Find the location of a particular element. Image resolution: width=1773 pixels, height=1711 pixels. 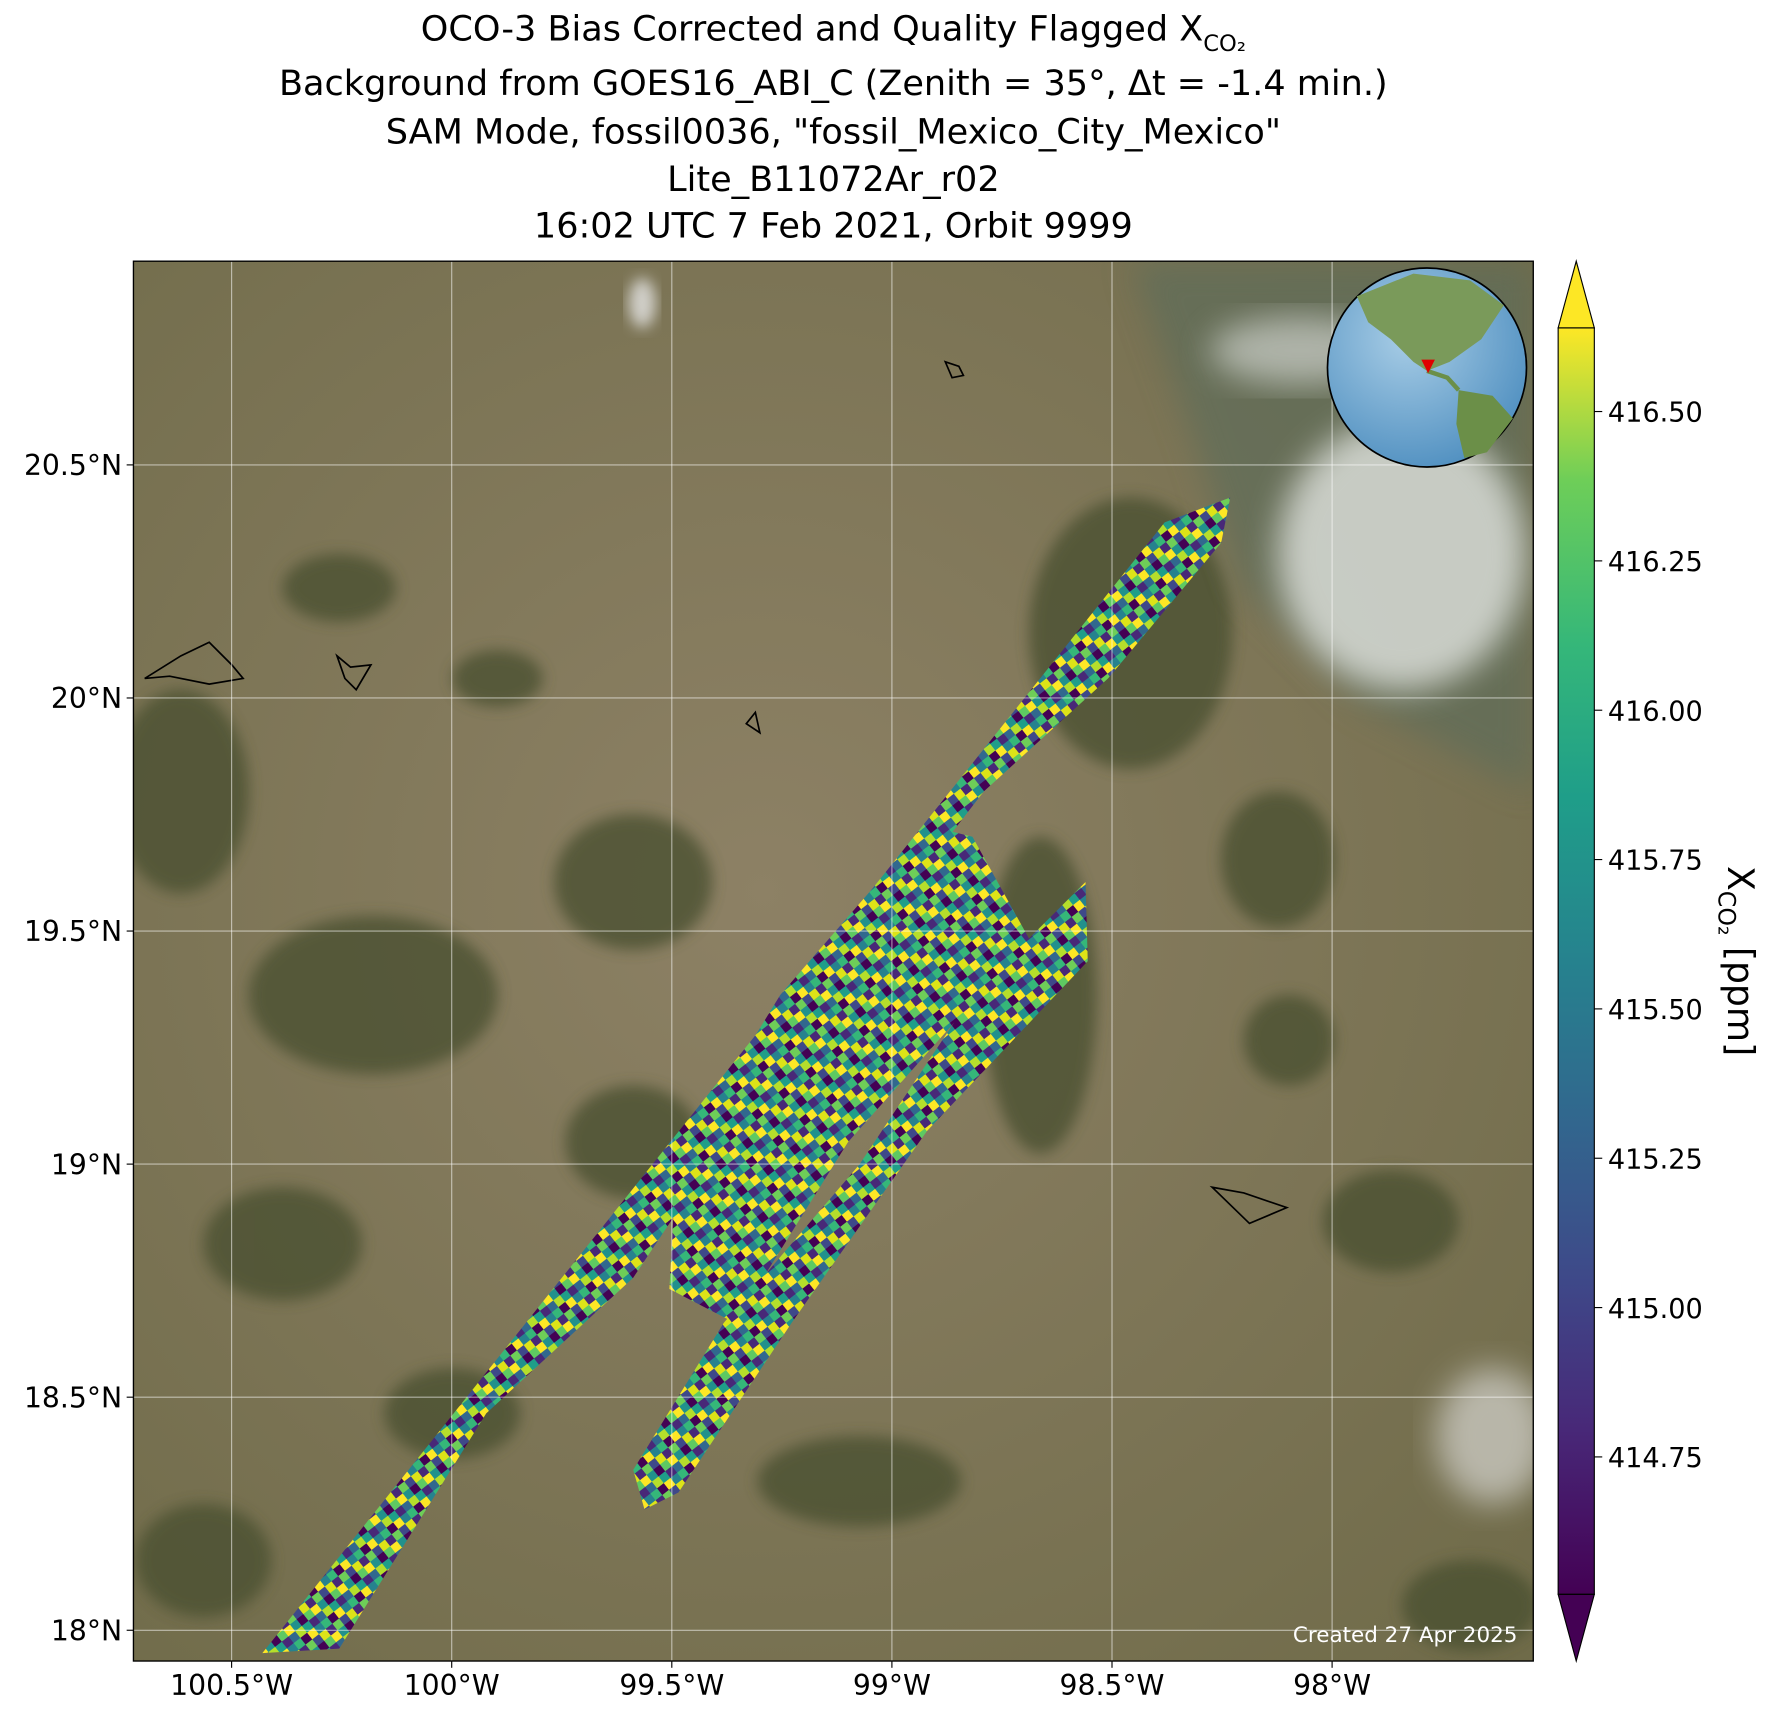

colorbar-outline is located at coordinates (1576, 961).